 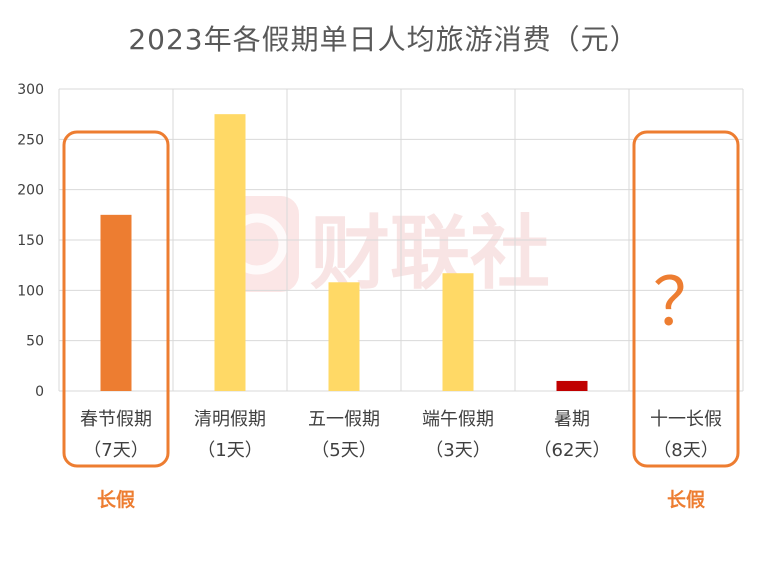 What do you see at coordinates (344, 419) in the screenshot?
I see `x-category-label: 五一假期` at bounding box center [344, 419].